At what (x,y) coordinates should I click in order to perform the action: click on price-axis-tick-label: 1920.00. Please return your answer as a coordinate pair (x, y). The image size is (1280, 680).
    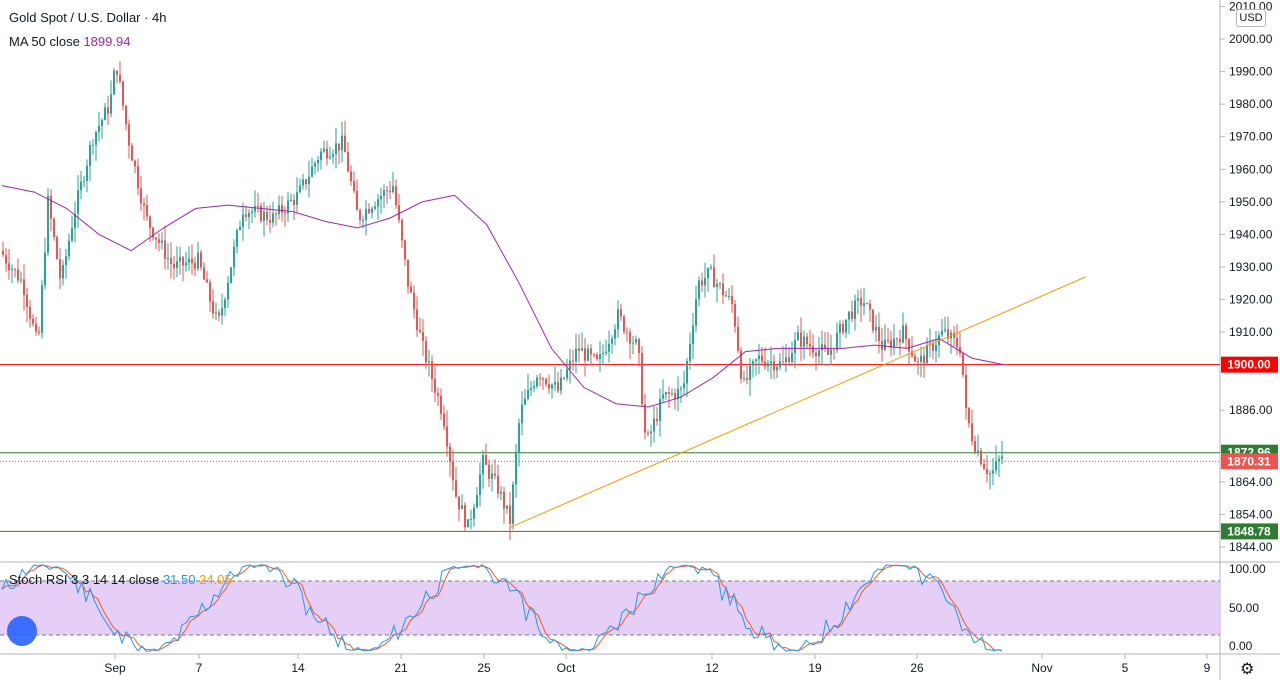
    Looking at the image, I should click on (1251, 300).